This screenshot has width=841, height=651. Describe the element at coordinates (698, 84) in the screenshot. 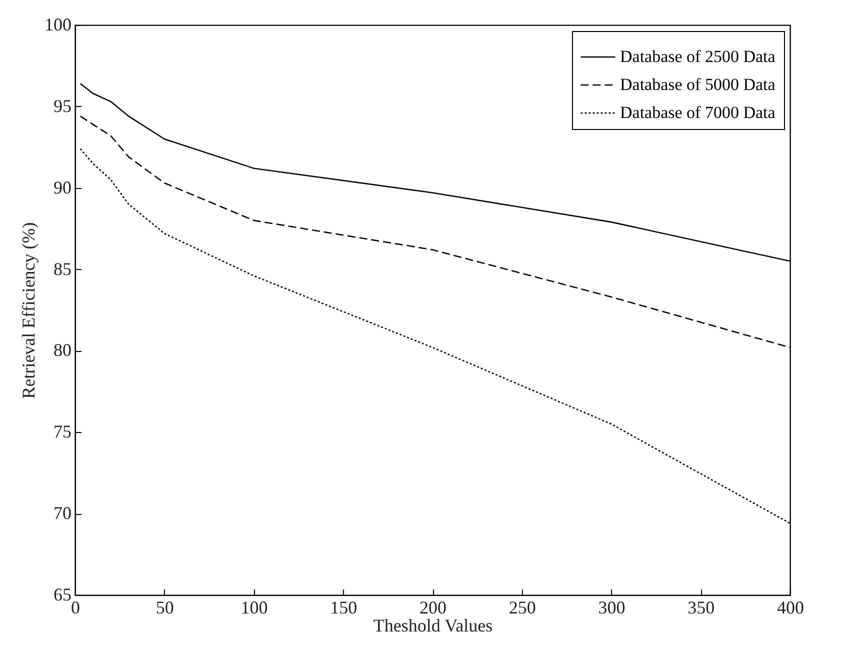

I see `legend-label: Database of 5000 Data` at that location.